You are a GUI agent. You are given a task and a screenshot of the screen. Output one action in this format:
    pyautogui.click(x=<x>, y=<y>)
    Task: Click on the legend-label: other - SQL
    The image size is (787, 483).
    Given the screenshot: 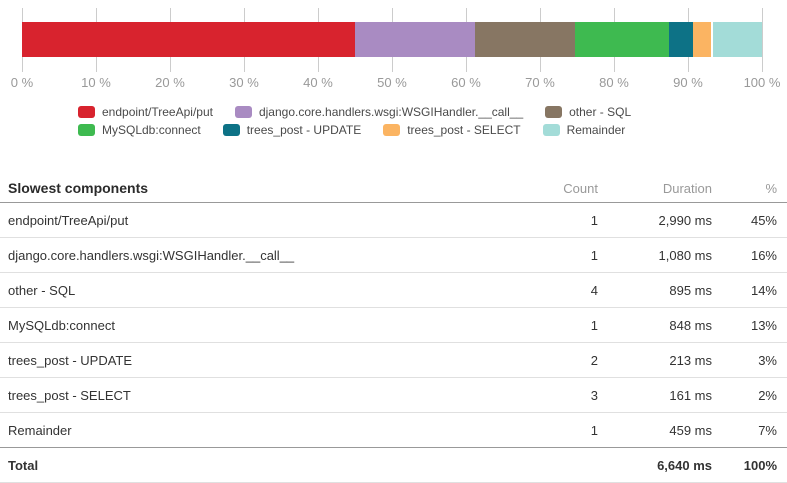 What is the action you would take?
    pyautogui.click(x=600, y=112)
    